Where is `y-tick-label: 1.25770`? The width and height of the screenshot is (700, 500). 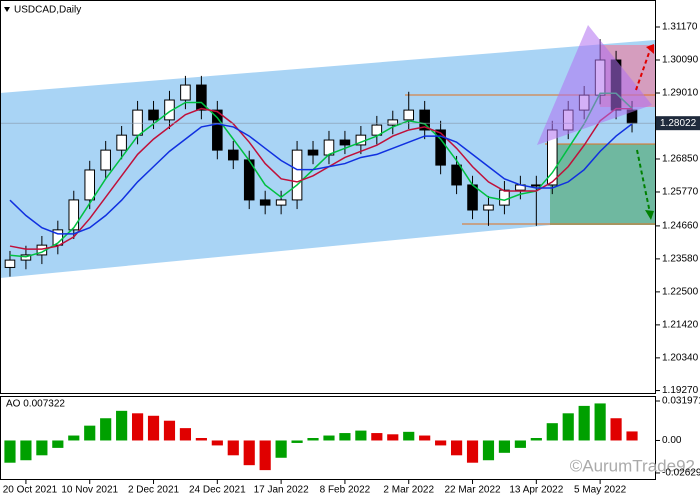
y-tick-label: 1.25770 is located at coordinates (680, 192).